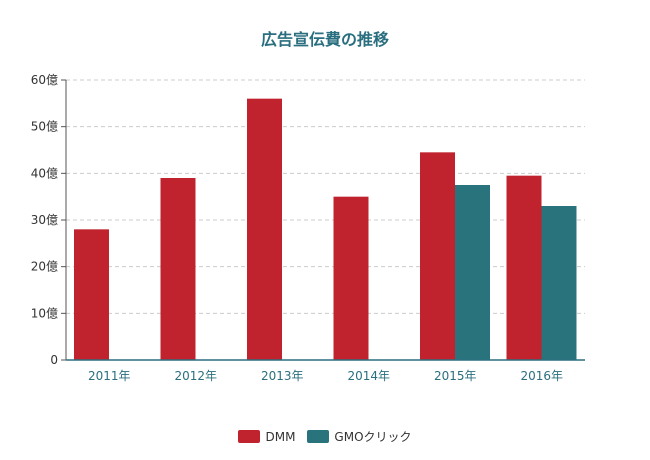 The image size is (650, 460). I want to click on y-tick-label: 0, so click(54, 360).